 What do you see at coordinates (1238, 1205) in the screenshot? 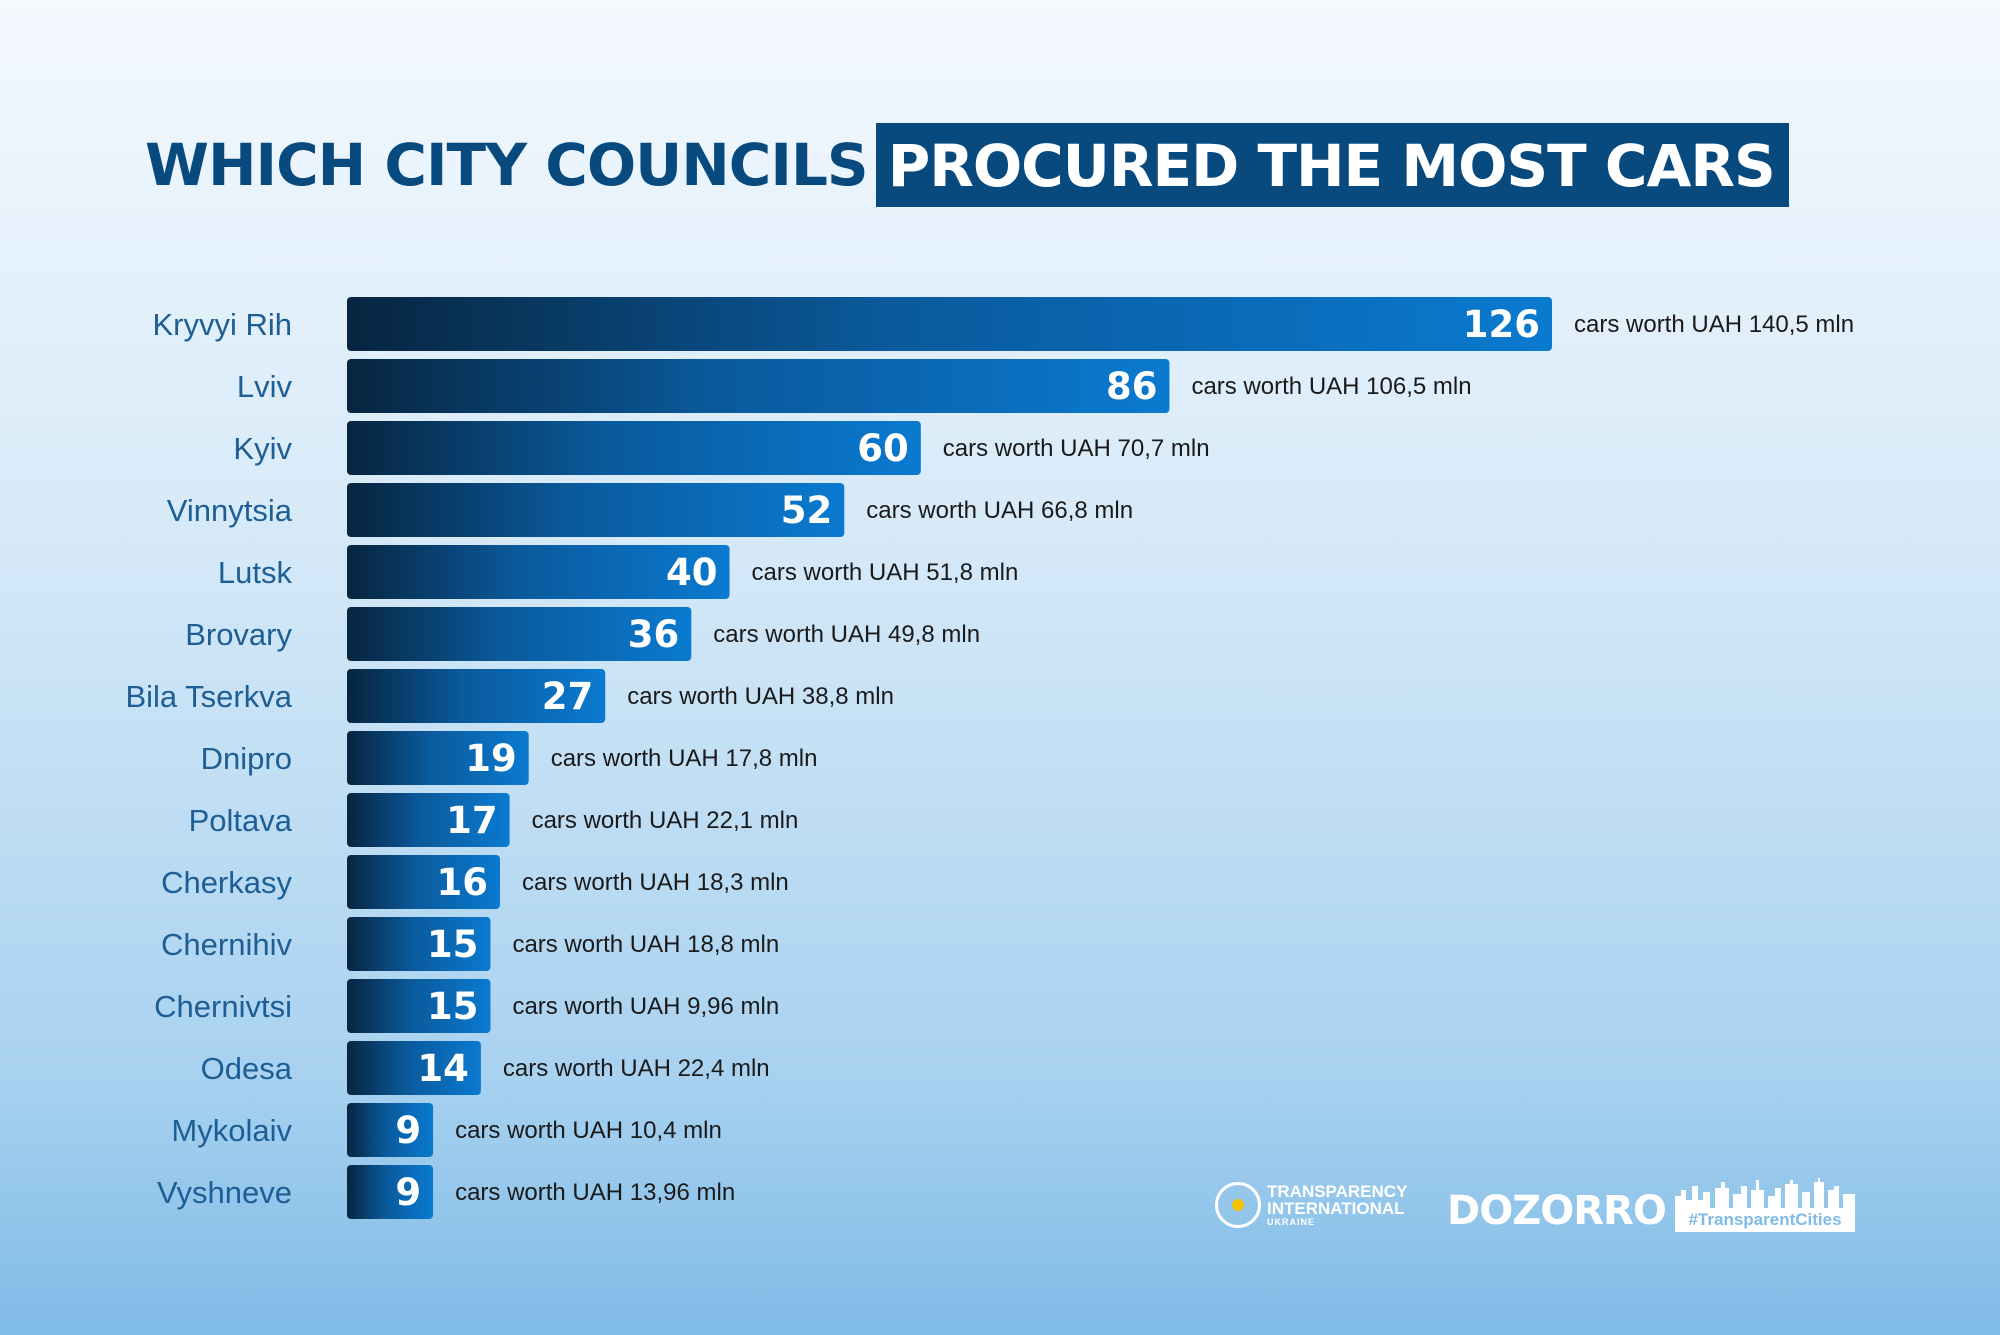
I see `ti-emblem-icon` at bounding box center [1238, 1205].